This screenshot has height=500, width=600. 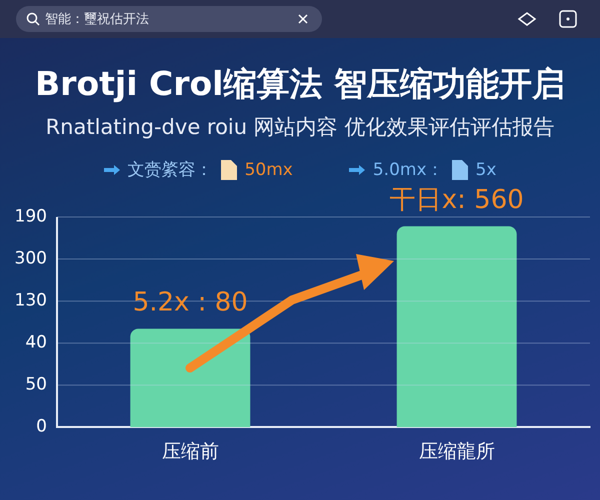 I want to click on text: 300, so click(x=30, y=258).